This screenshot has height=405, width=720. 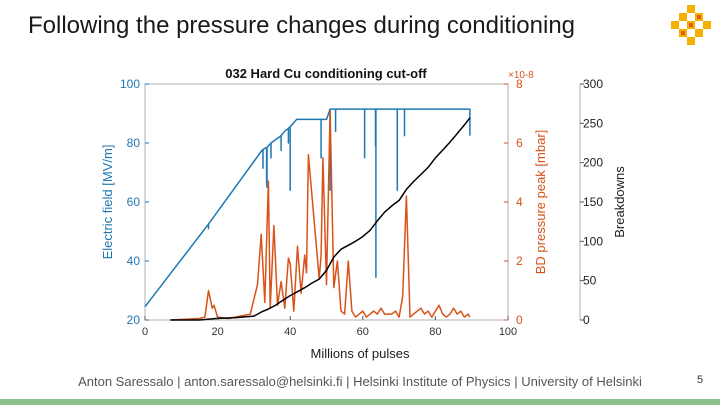 I want to click on bottom-accent-bar, so click(x=360, y=402).